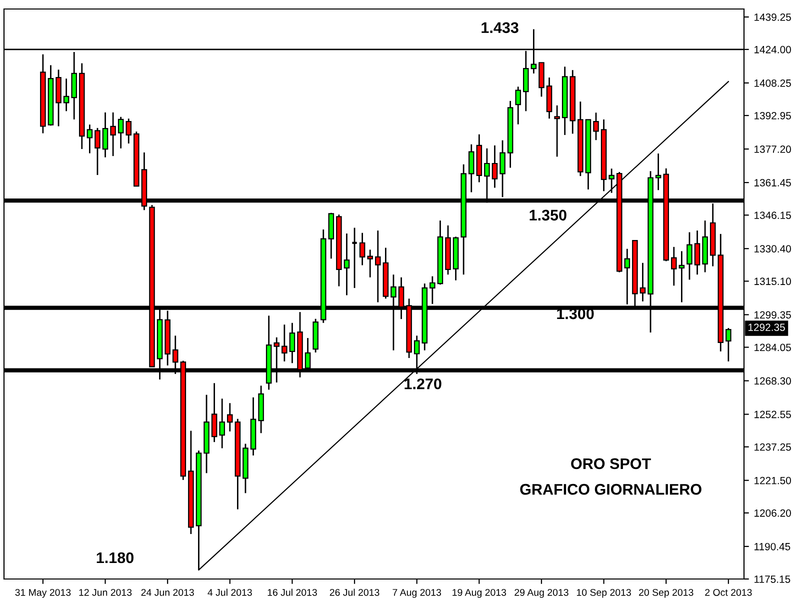  I want to click on x-tick-label: 29 Aug 2013, so click(541, 593).